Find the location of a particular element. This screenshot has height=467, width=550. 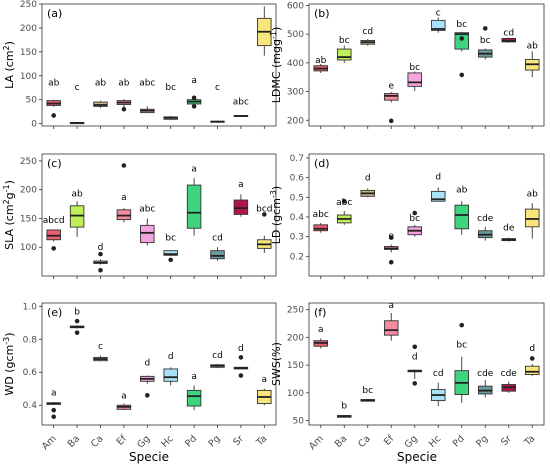

x-tick-label: Sr is located at coordinates (238, 440).